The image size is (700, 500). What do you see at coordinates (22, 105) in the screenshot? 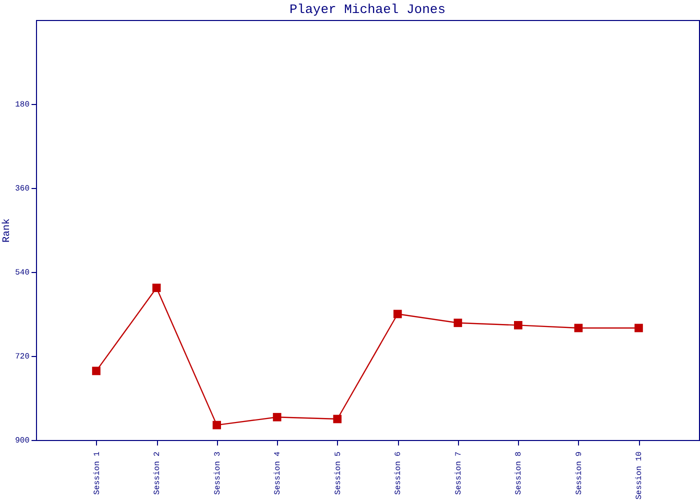
I see `y-tick-label: 180` at bounding box center [22, 105].